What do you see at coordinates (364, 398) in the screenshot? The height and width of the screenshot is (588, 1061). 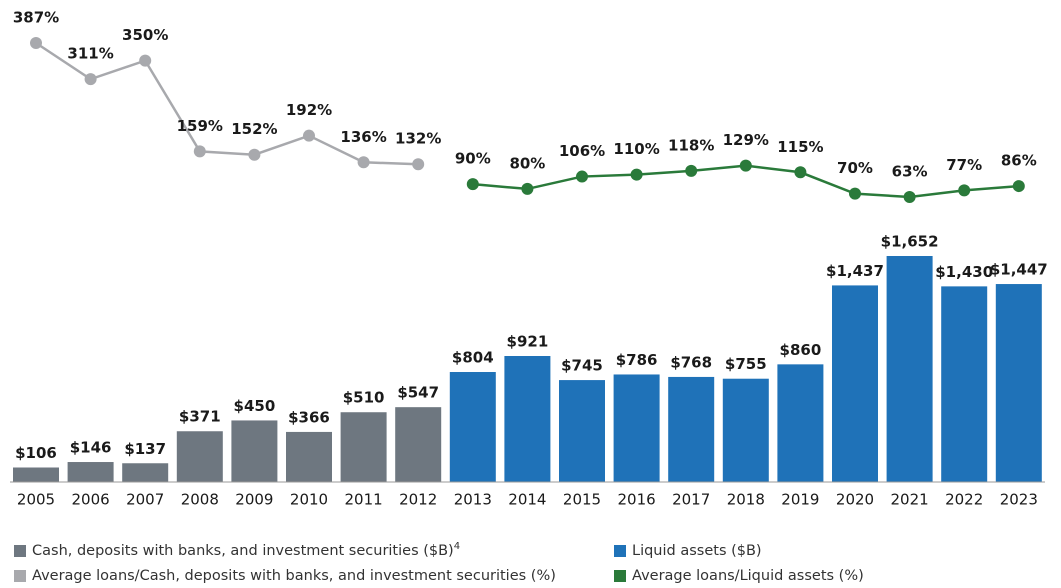 I see `data-label: $510` at bounding box center [364, 398].